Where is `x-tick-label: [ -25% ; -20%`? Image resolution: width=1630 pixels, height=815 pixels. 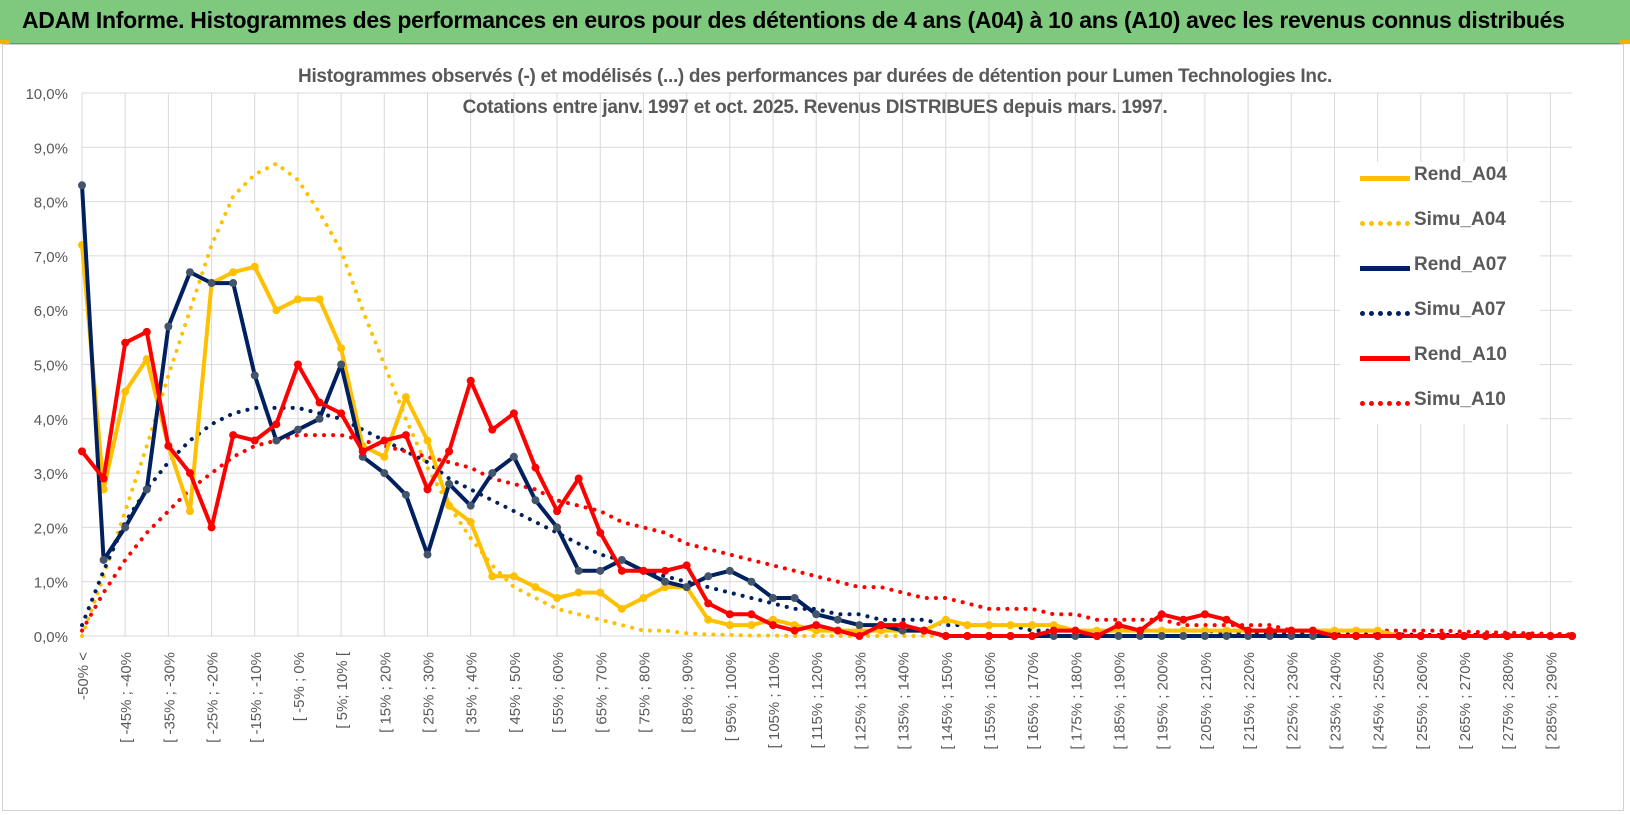 x-tick-label: [ -25% ; -20% is located at coordinates (213, 697).